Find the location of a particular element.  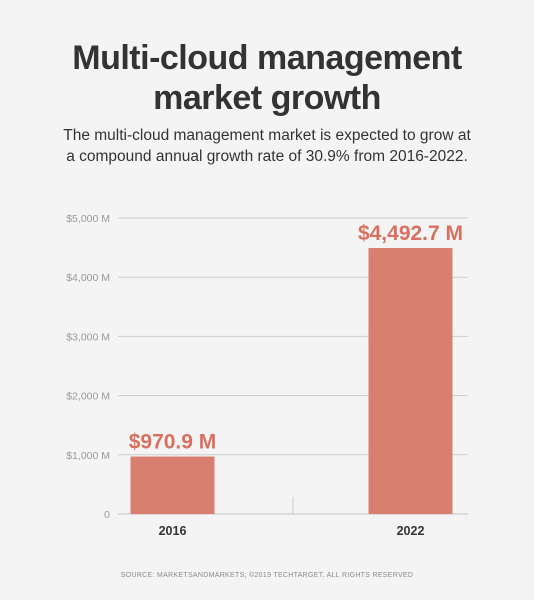

y-tick-label-3: $3,000 M is located at coordinates (88, 337).